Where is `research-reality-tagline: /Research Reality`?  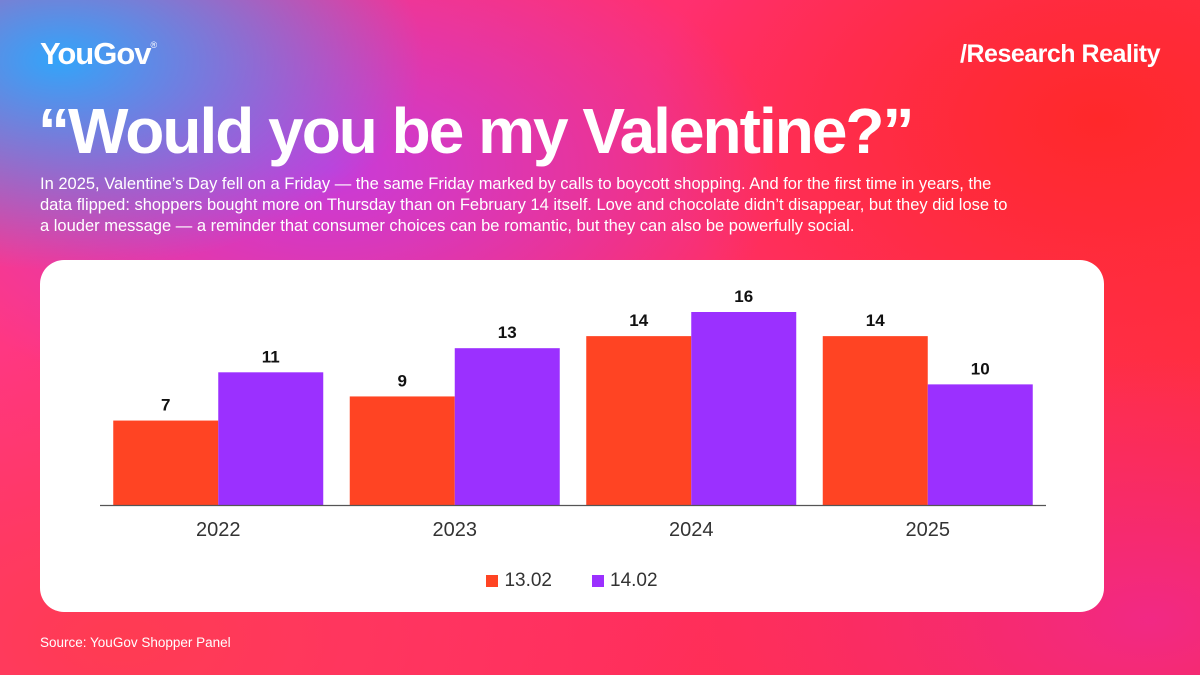 research-reality-tagline: /Research Reality is located at coordinates (1060, 54).